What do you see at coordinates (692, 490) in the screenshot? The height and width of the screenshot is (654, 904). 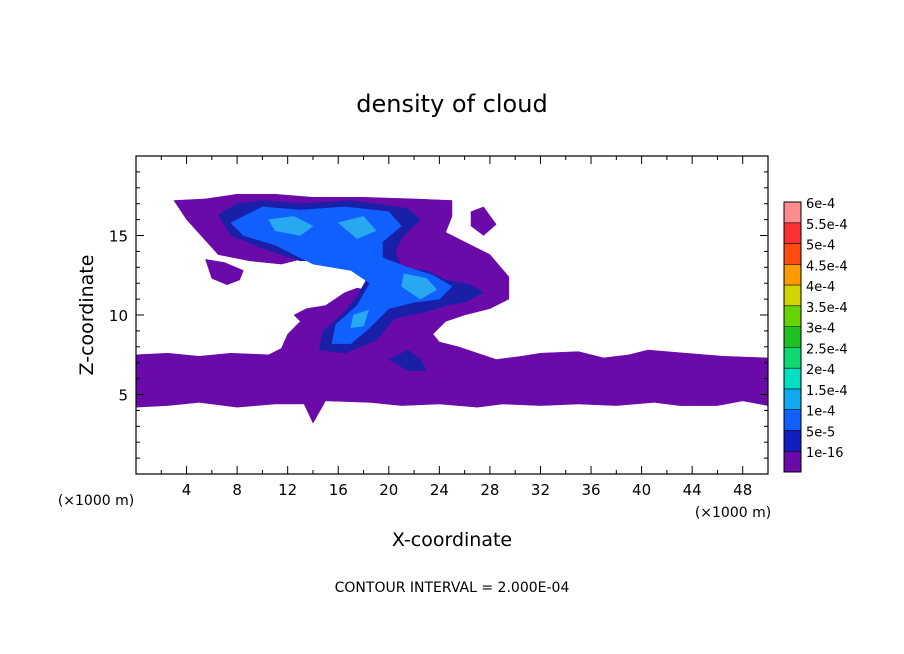 I see `x-tick-label: 44` at bounding box center [692, 490].